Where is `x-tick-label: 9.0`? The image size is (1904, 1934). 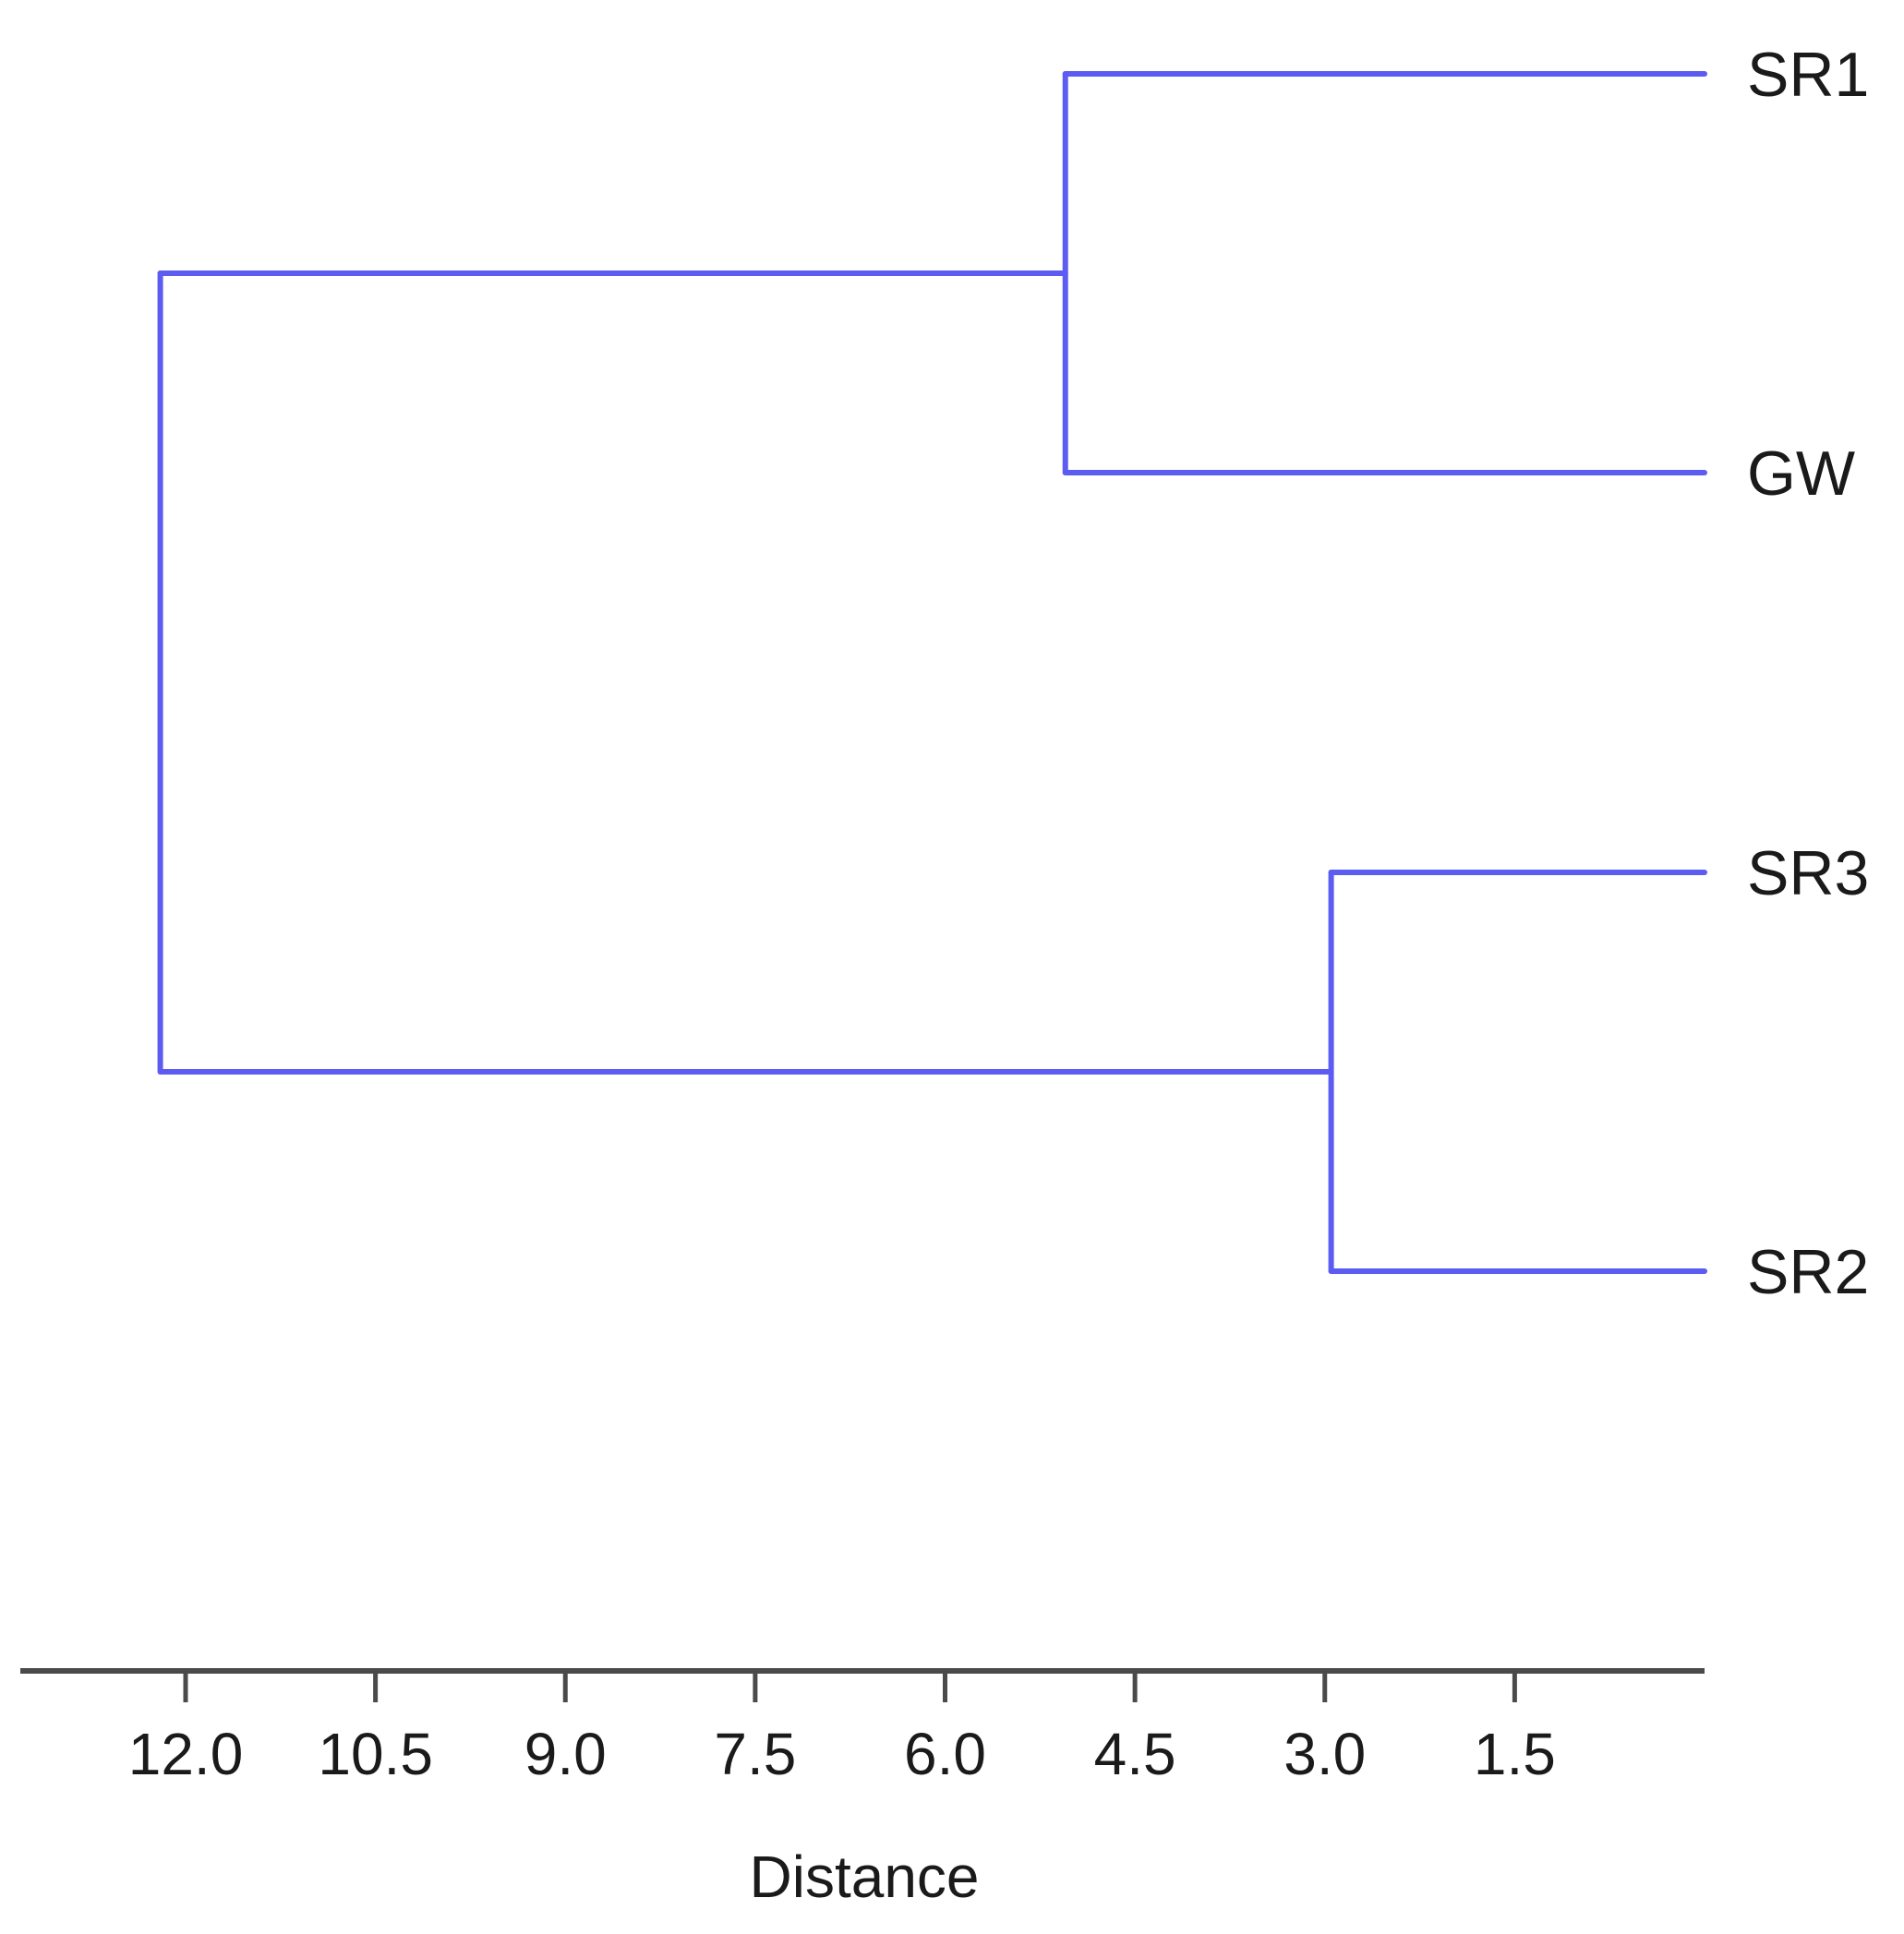
x-tick-label: 9.0 is located at coordinates (565, 1754).